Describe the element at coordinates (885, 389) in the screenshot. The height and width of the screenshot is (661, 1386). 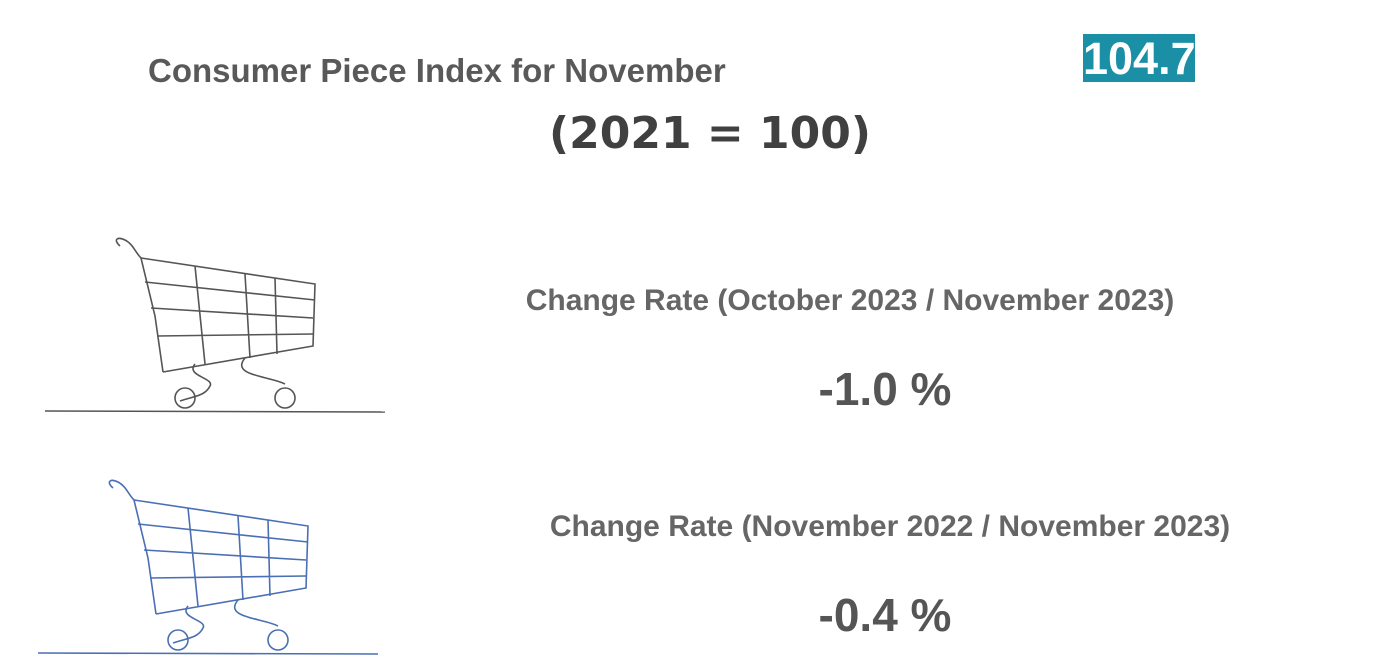
I see `change-value: -1.0 %` at that location.